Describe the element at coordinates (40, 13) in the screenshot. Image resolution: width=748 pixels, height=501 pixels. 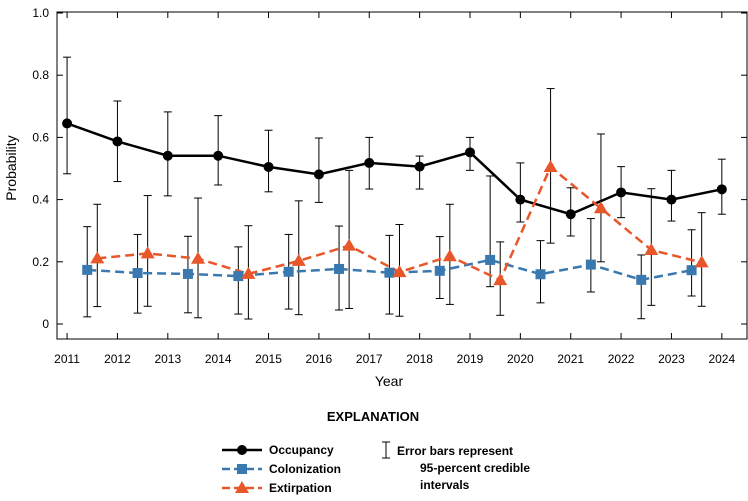
I see `y-tick-label: 1.0` at that location.